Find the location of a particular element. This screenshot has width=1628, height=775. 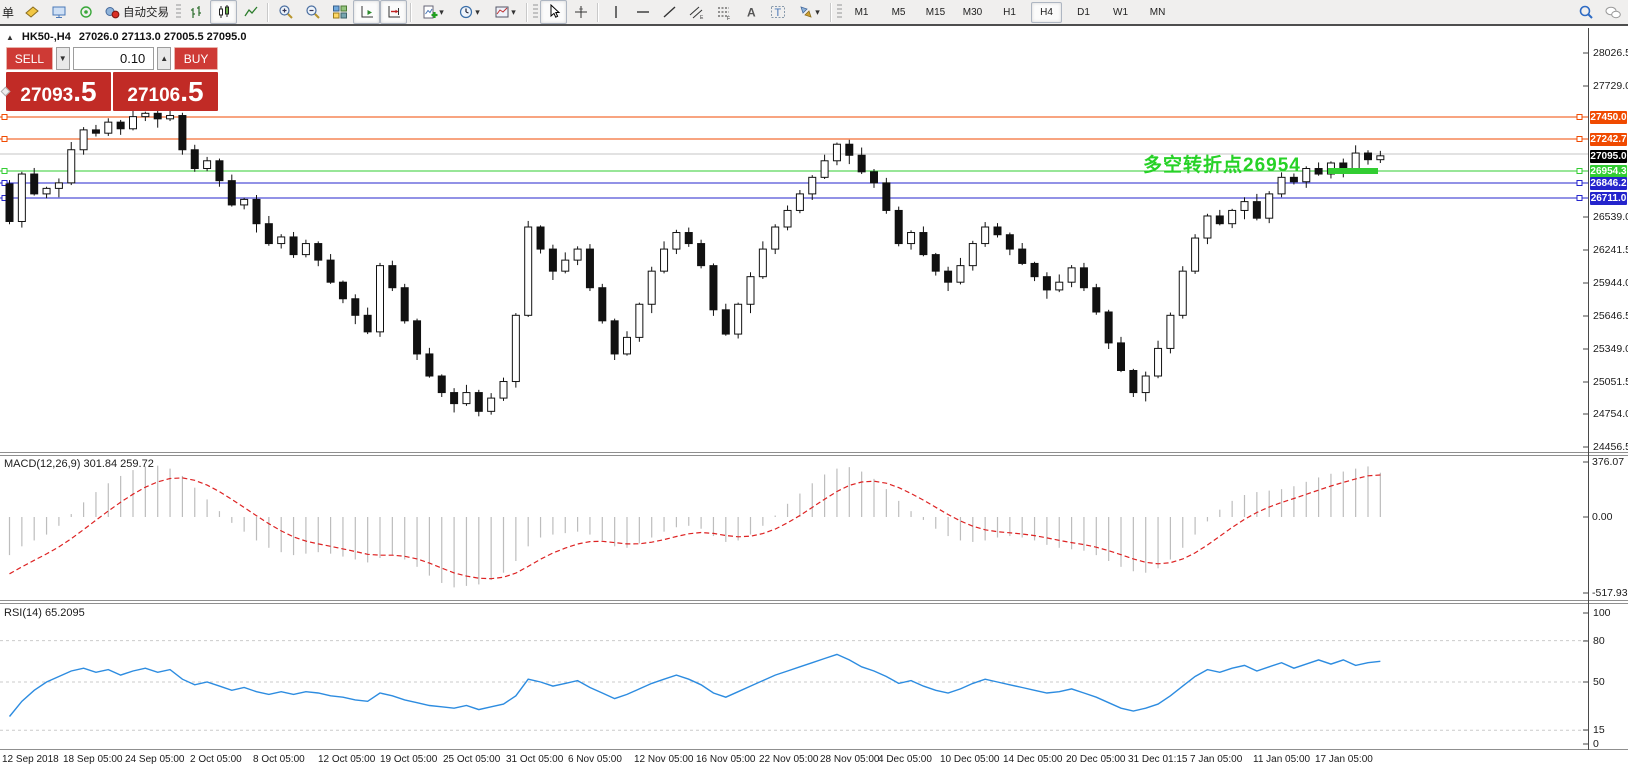

chat-button is located at coordinates (1612, 12).